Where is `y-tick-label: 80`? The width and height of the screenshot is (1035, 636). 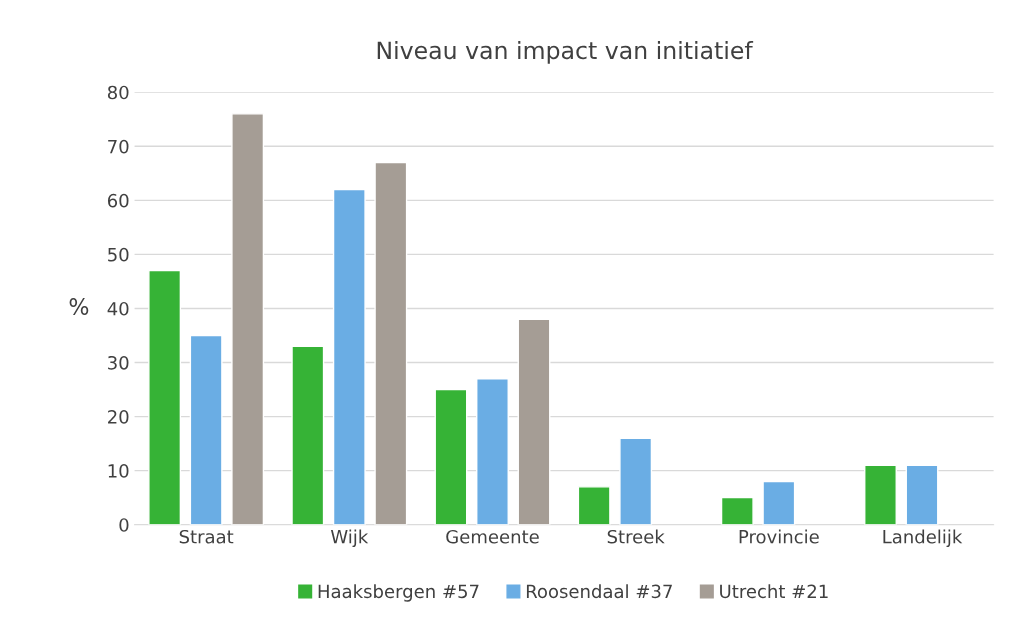 y-tick-label: 80 is located at coordinates (118, 92).